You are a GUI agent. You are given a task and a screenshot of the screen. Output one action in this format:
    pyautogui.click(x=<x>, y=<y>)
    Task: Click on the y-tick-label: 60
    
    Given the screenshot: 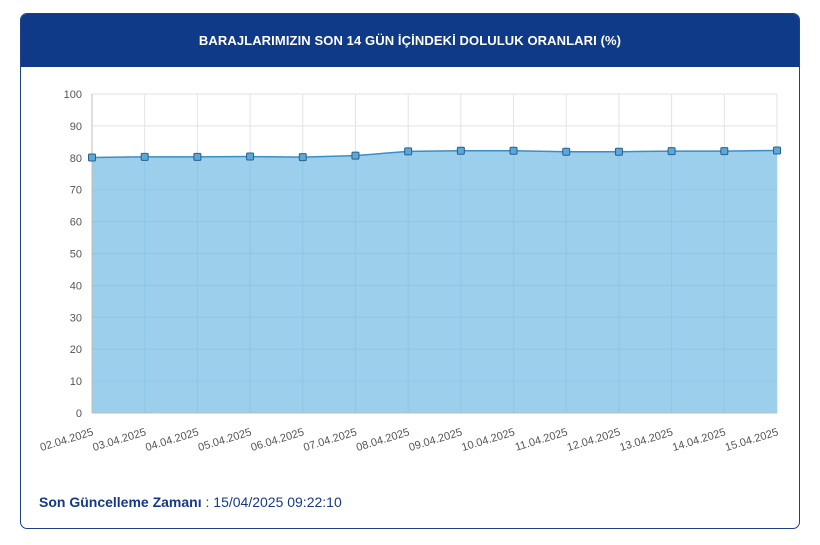 What is the action you would take?
    pyautogui.click(x=76, y=223)
    